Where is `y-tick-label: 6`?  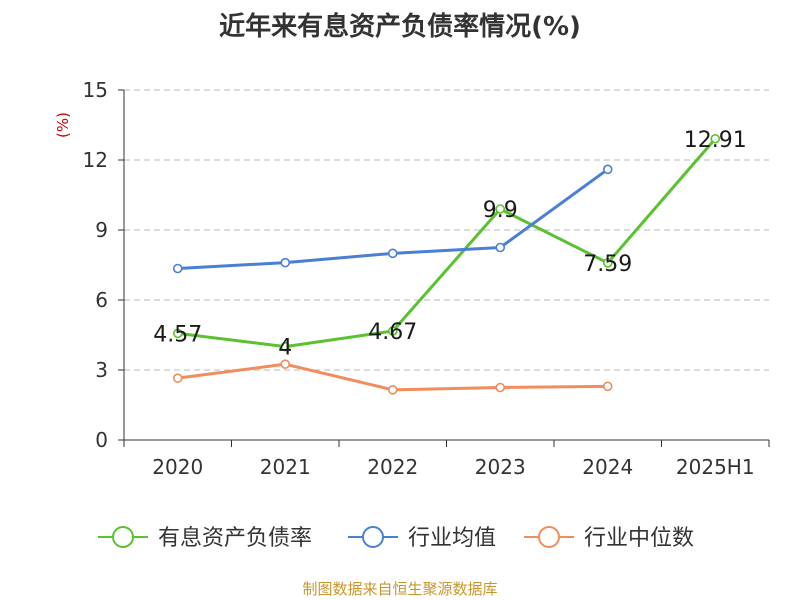
y-tick-label: 6 is located at coordinates (101, 300).